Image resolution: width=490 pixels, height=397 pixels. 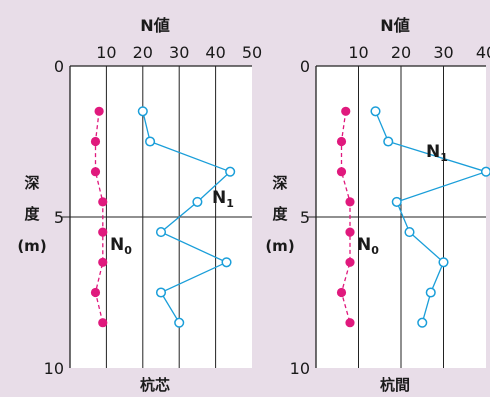 What do you see at coordinates (395, 385) in the screenshot?
I see `panel-caption: 杭間` at bounding box center [395, 385].